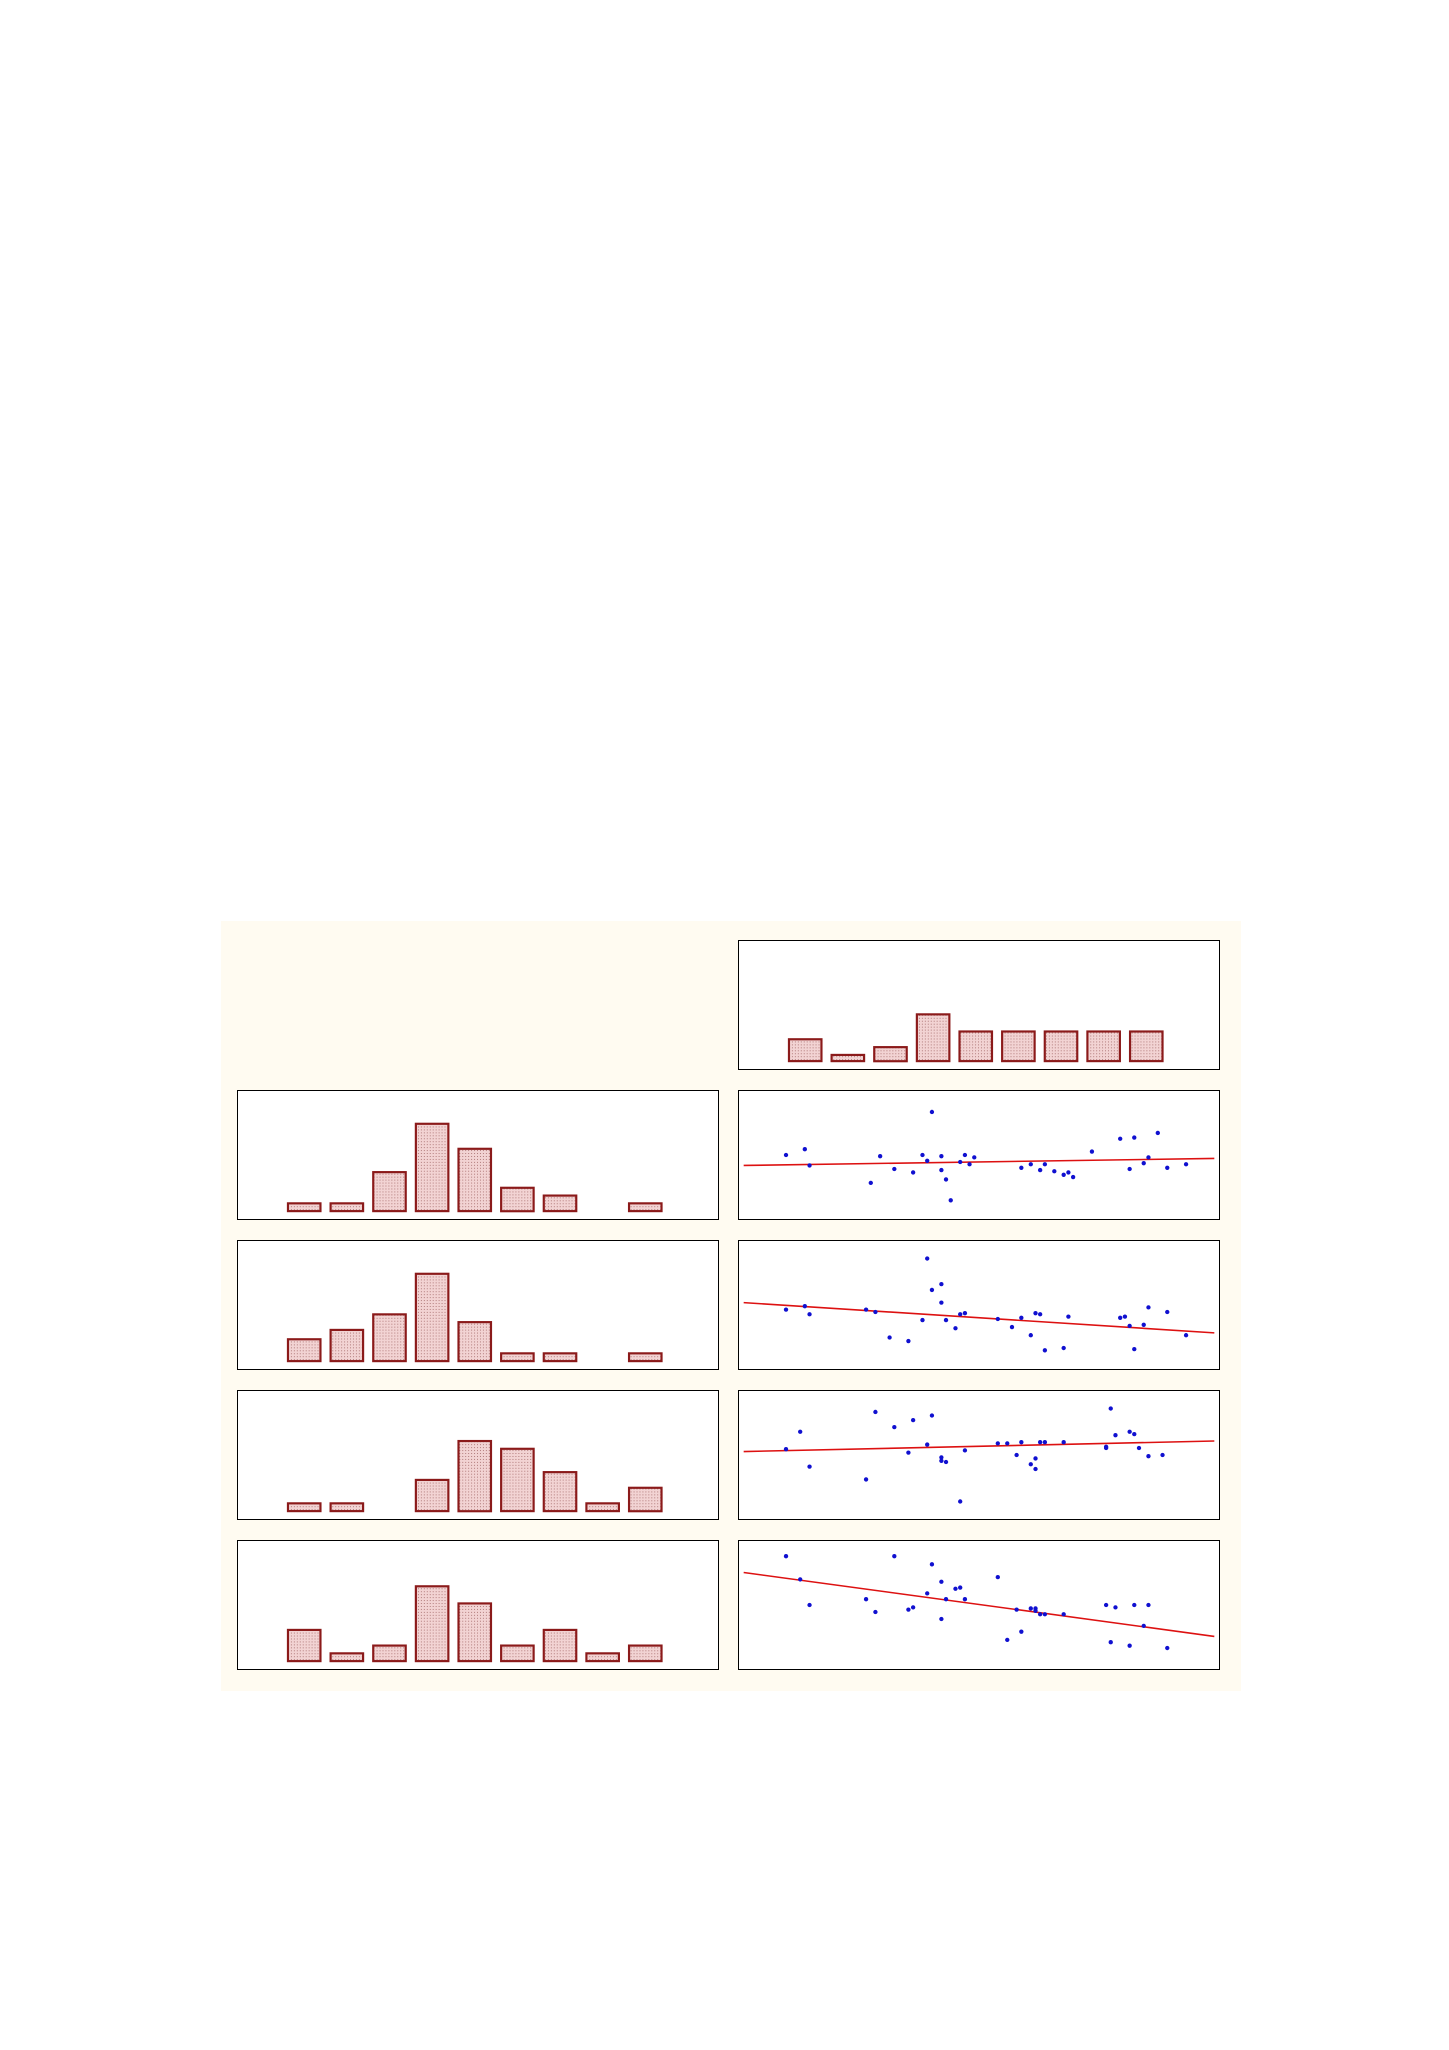 This screenshot has width=1449, height=2050. What do you see at coordinates (979, 1304) in the screenshot?
I see `row2-scatter-svg` at bounding box center [979, 1304].